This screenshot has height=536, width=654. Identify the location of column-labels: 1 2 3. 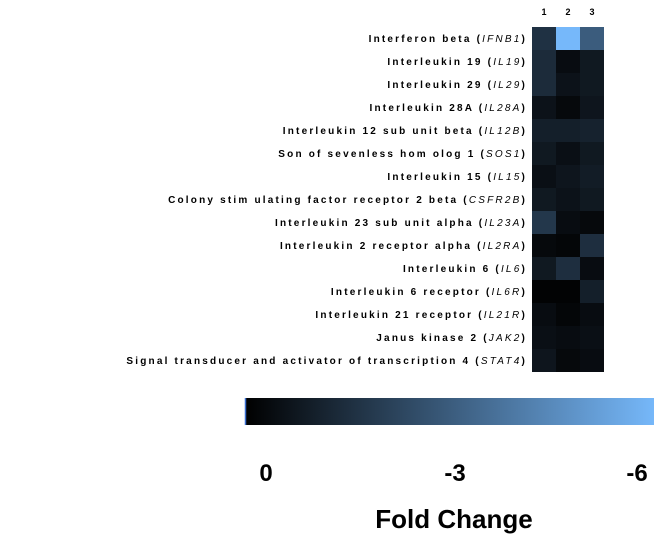
(567, 12).